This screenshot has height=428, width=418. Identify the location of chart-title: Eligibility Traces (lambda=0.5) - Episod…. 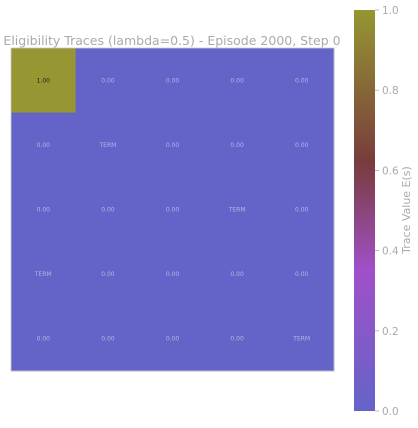
(171, 40).